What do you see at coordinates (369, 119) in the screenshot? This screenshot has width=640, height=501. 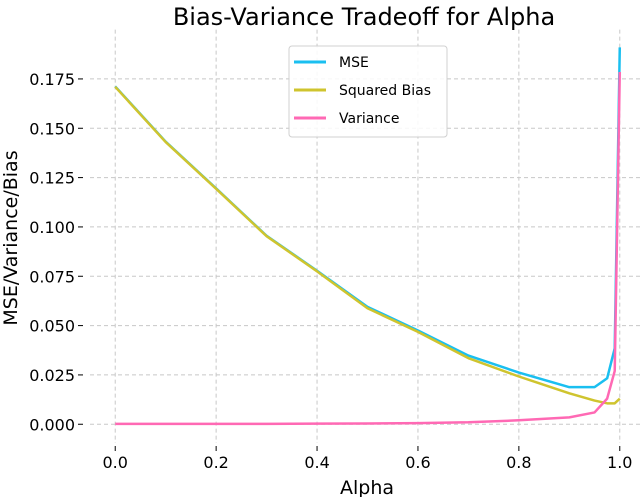 I see `legend-label: Variance` at bounding box center [369, 119].